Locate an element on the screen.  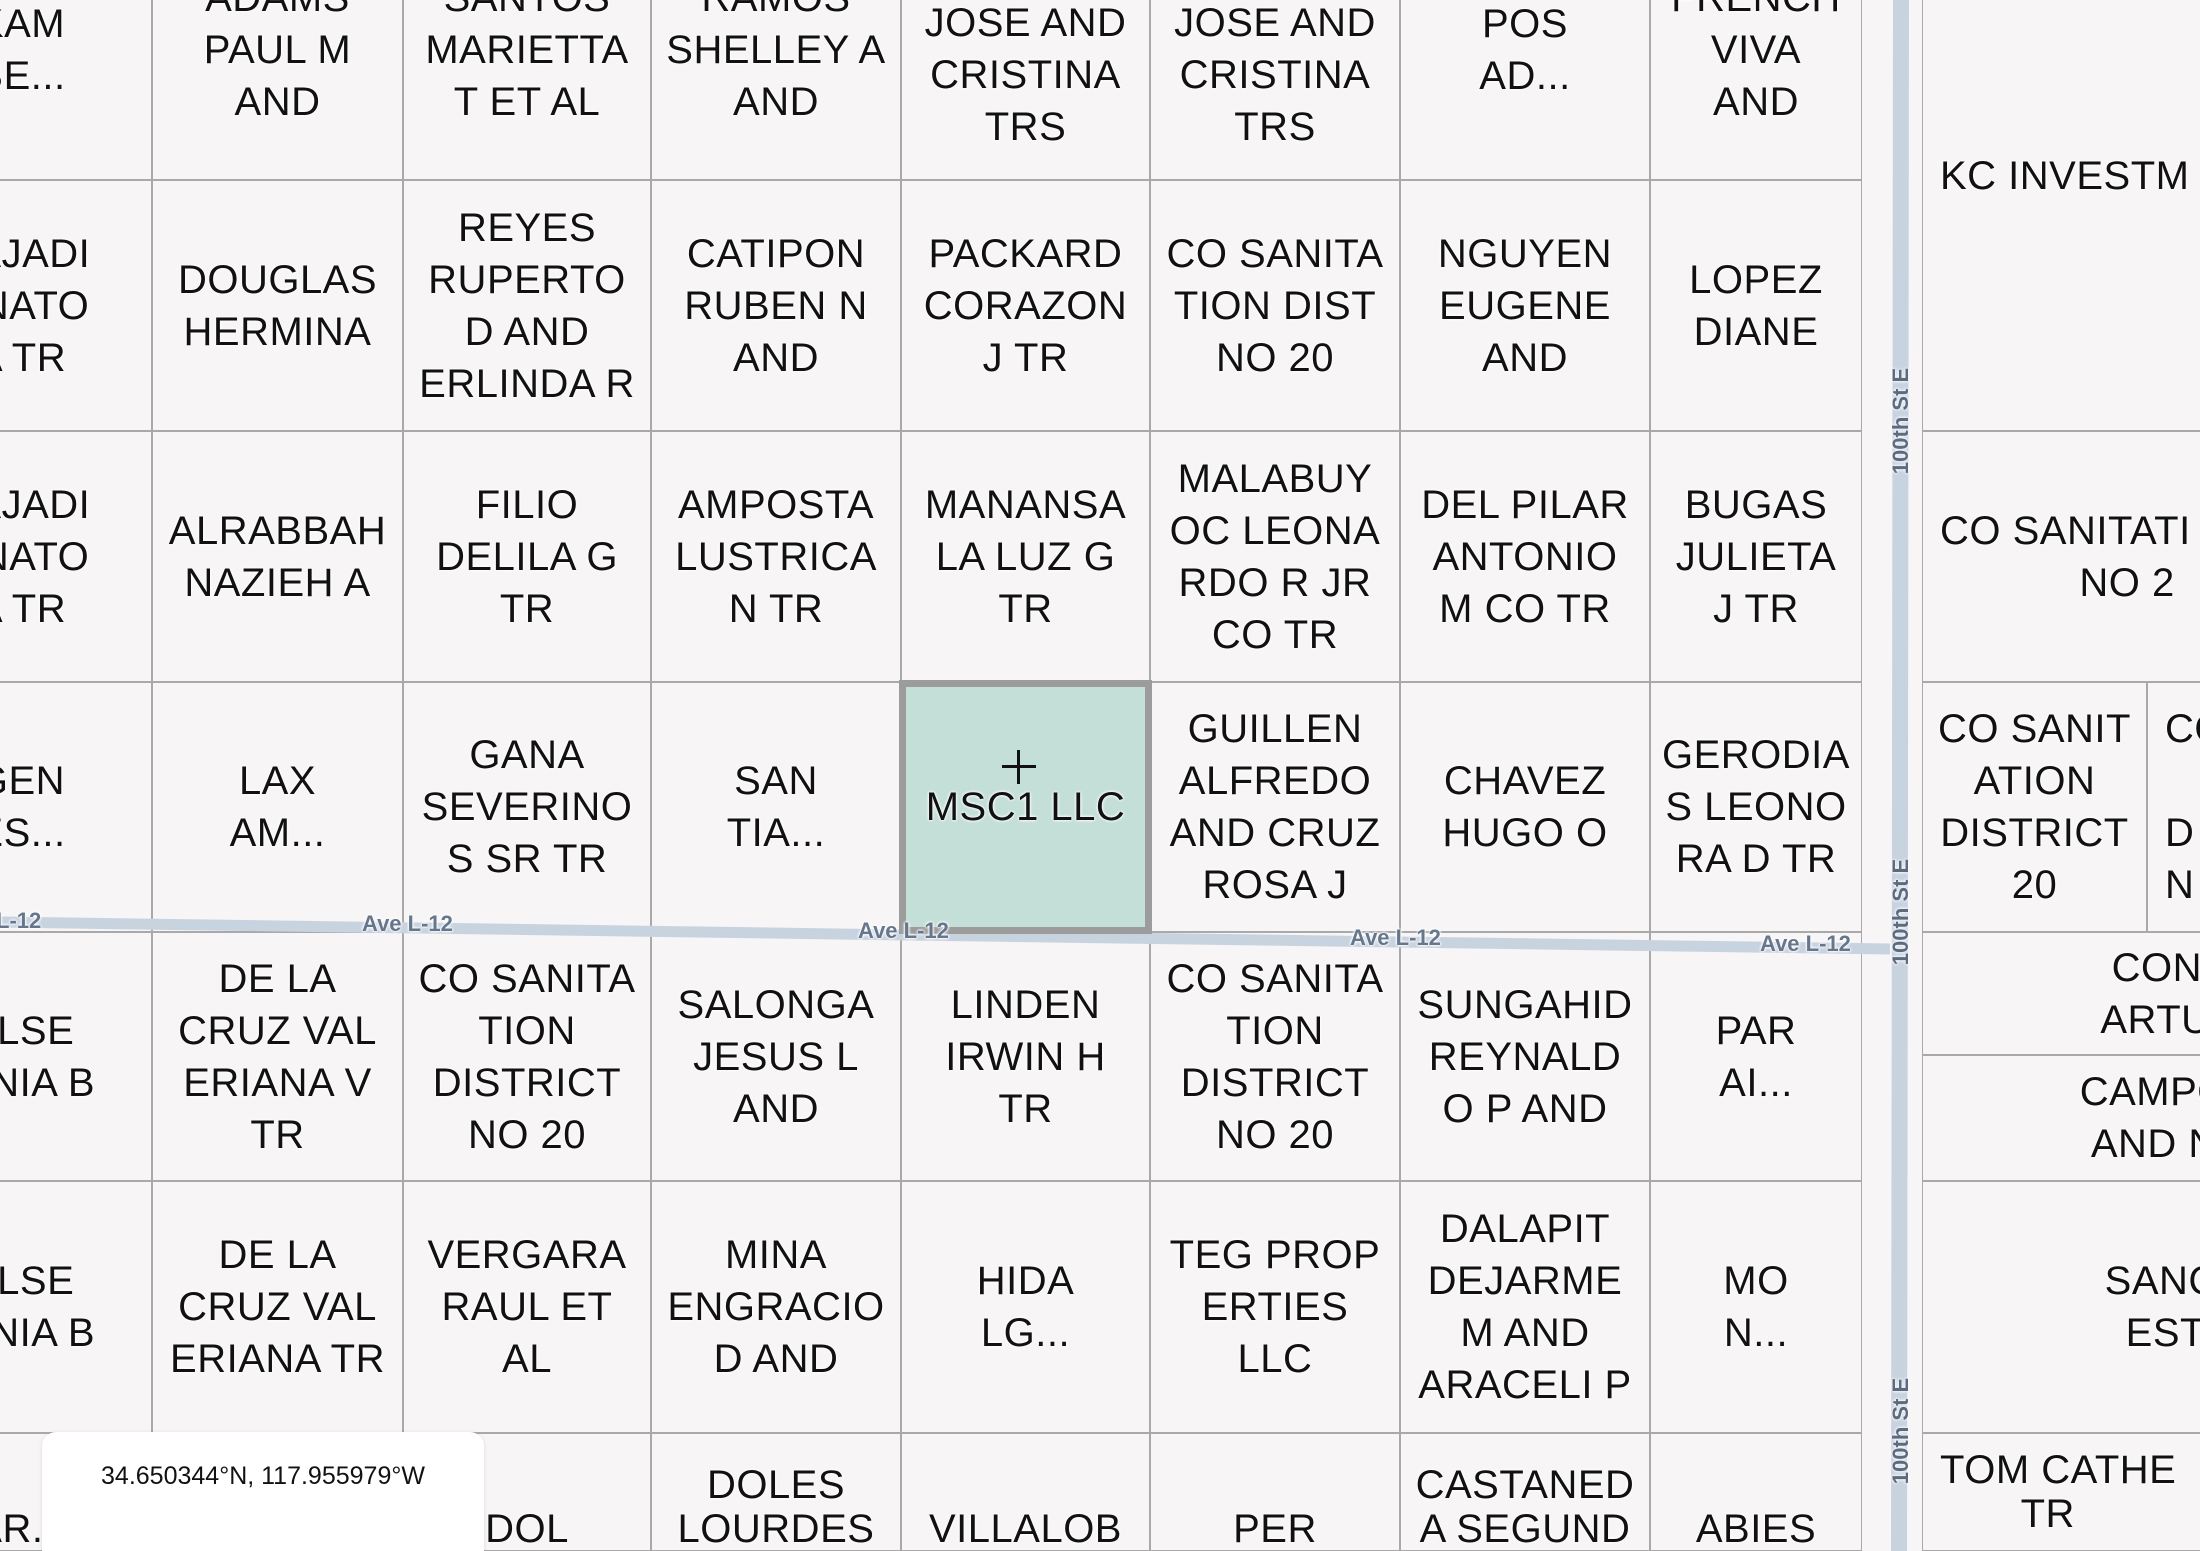
parcel-owner-label: GANA SEVERINO S SR TR is located at coordinates (527, 807).